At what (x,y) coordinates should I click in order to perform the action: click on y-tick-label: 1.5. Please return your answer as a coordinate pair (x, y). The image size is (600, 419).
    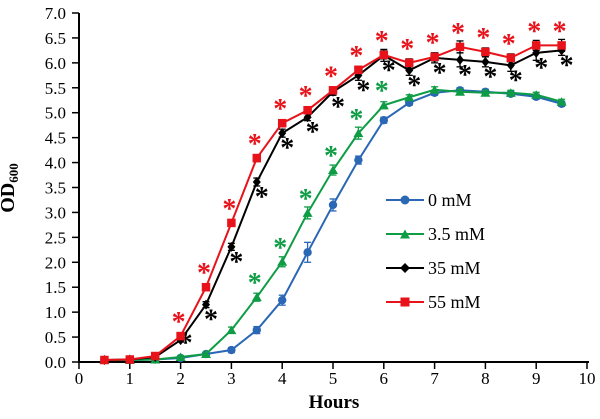
    Looking at the image, I should click on (55, 287).